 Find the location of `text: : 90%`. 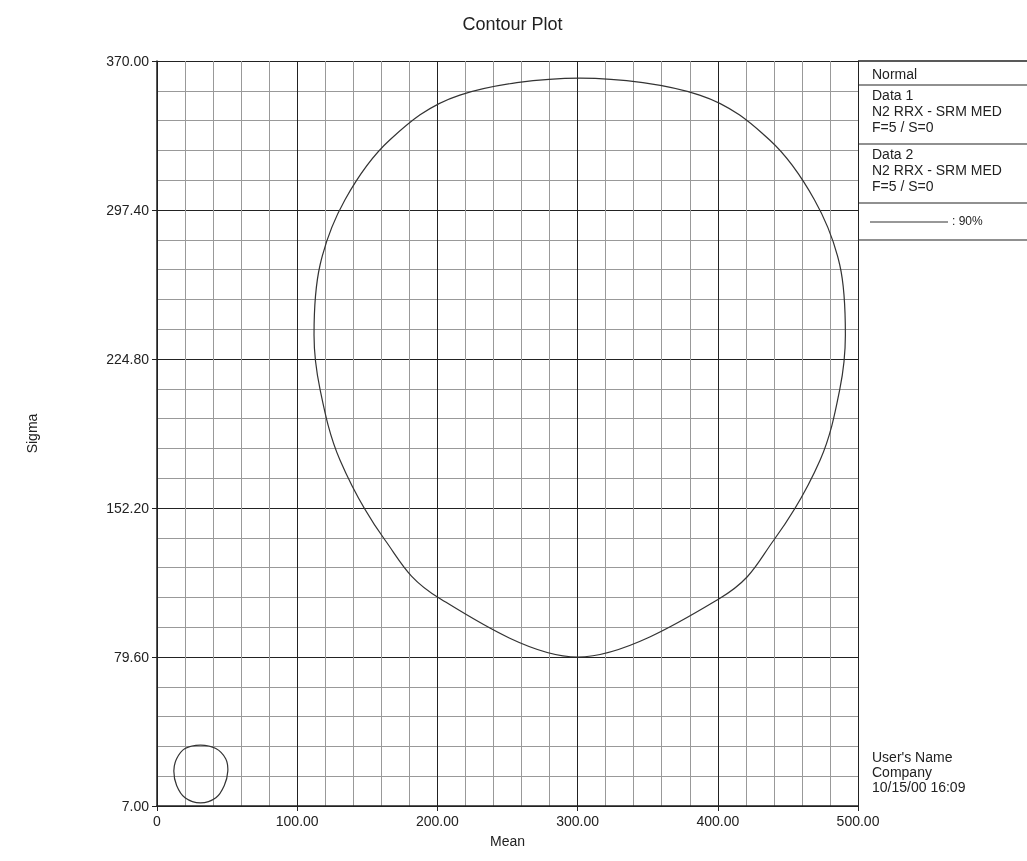

text: : 90% is located at coordinates (968, 221).